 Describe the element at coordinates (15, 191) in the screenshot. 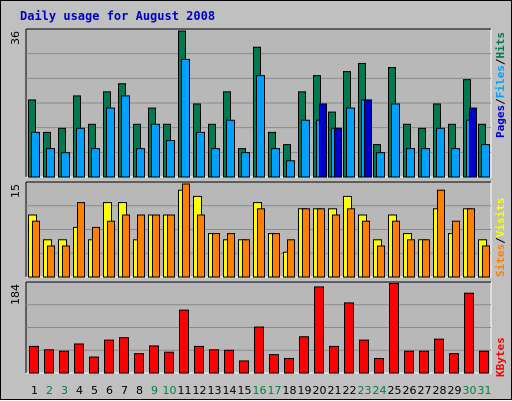

I see `visits-sites-y-max-label: 15` at that location.